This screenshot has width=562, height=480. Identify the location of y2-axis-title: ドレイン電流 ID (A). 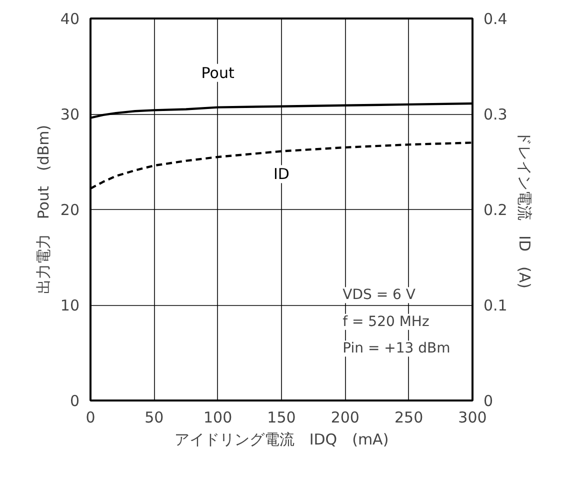
(524, 209).